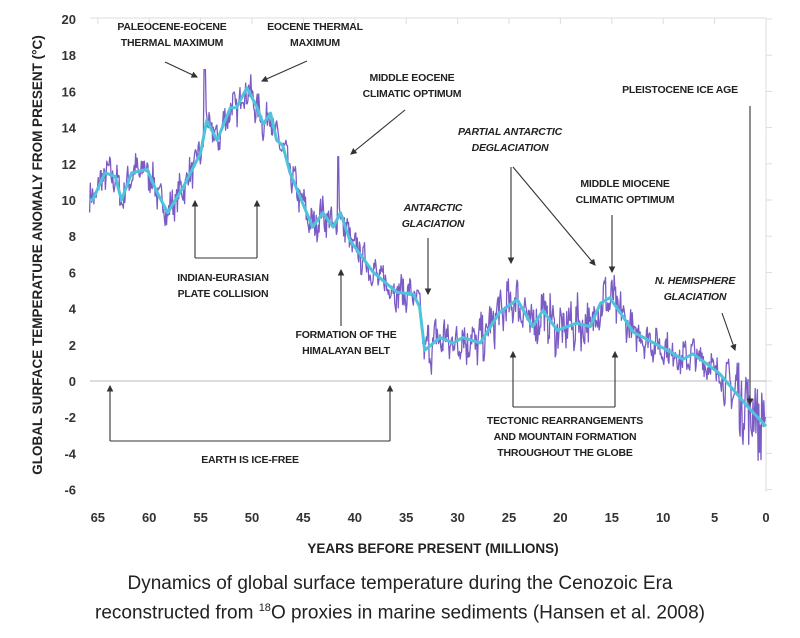 The image size is (800, 638). What do you see at coordinates (98, 517) in the screenshot?
I see `x-tick-label: 65` at bounding box center [98, 517].